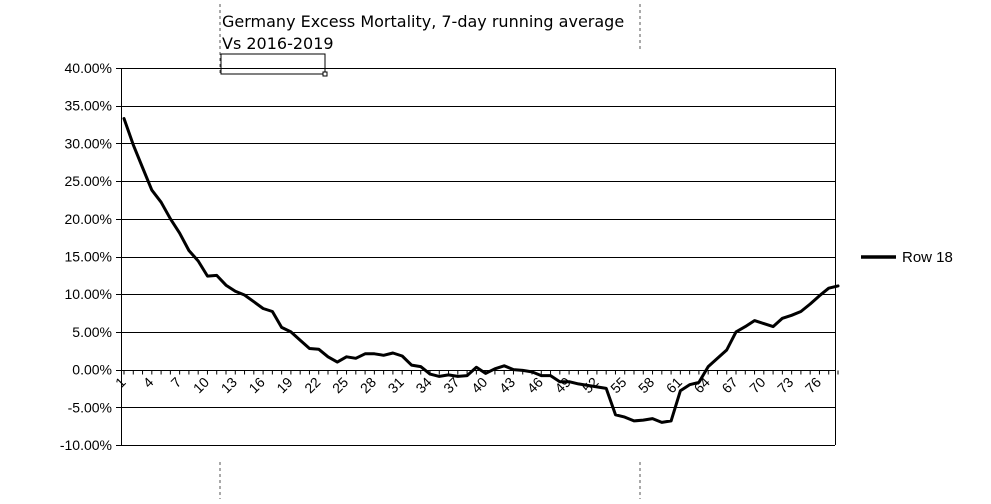  Describe the element at coordinates (284, 385) in the screenshot. I see `x-tick-label: 19` at that location.